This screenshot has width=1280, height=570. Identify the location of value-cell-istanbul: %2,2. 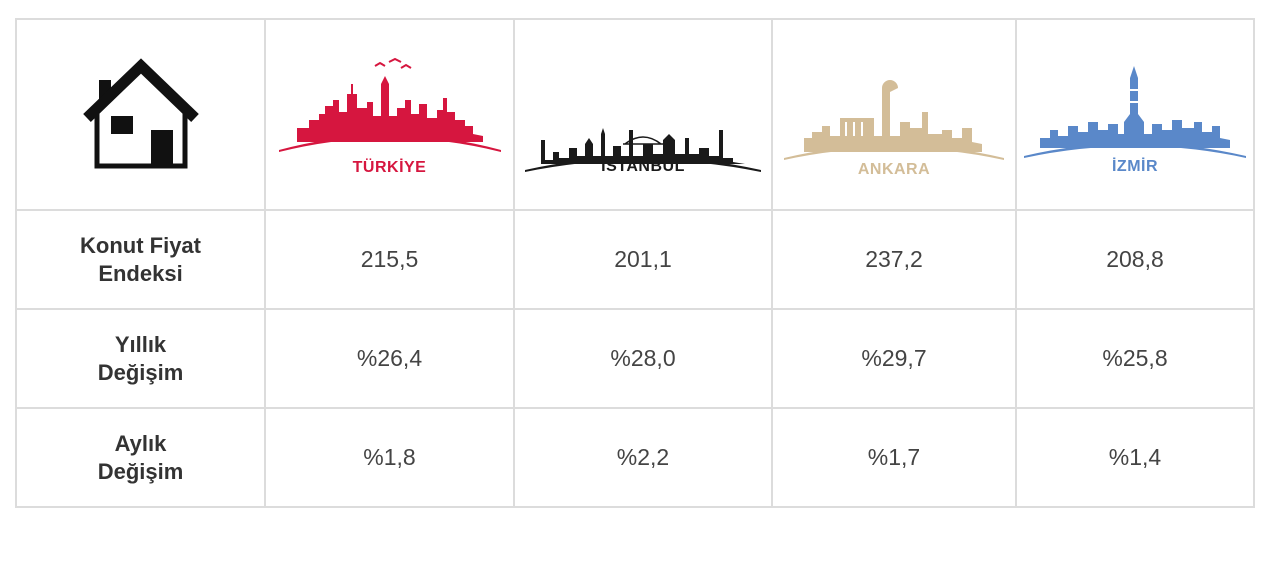
(643, 457).